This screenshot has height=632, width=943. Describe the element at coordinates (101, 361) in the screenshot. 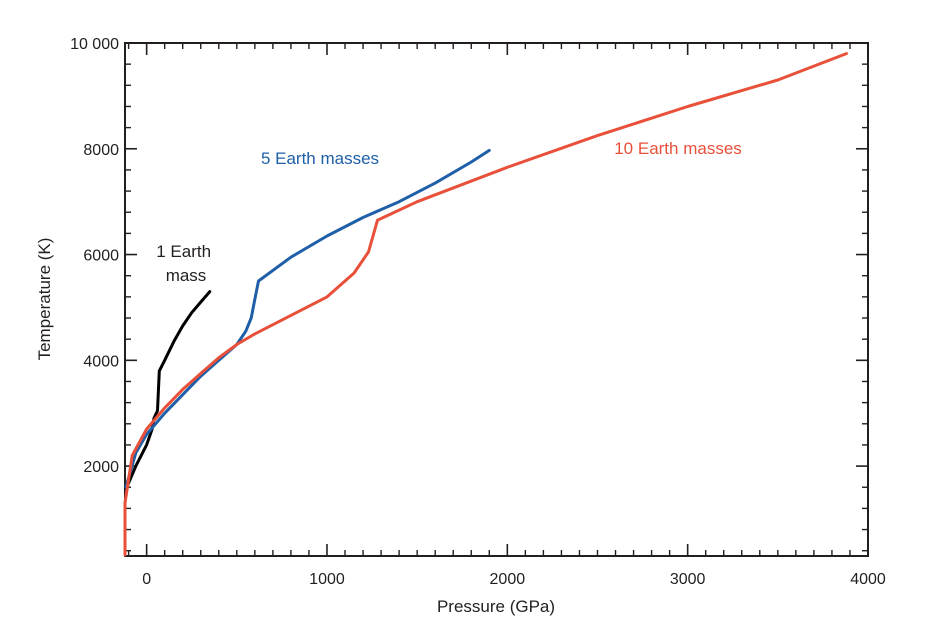

I see `y-tick-label: 4000` at that location.